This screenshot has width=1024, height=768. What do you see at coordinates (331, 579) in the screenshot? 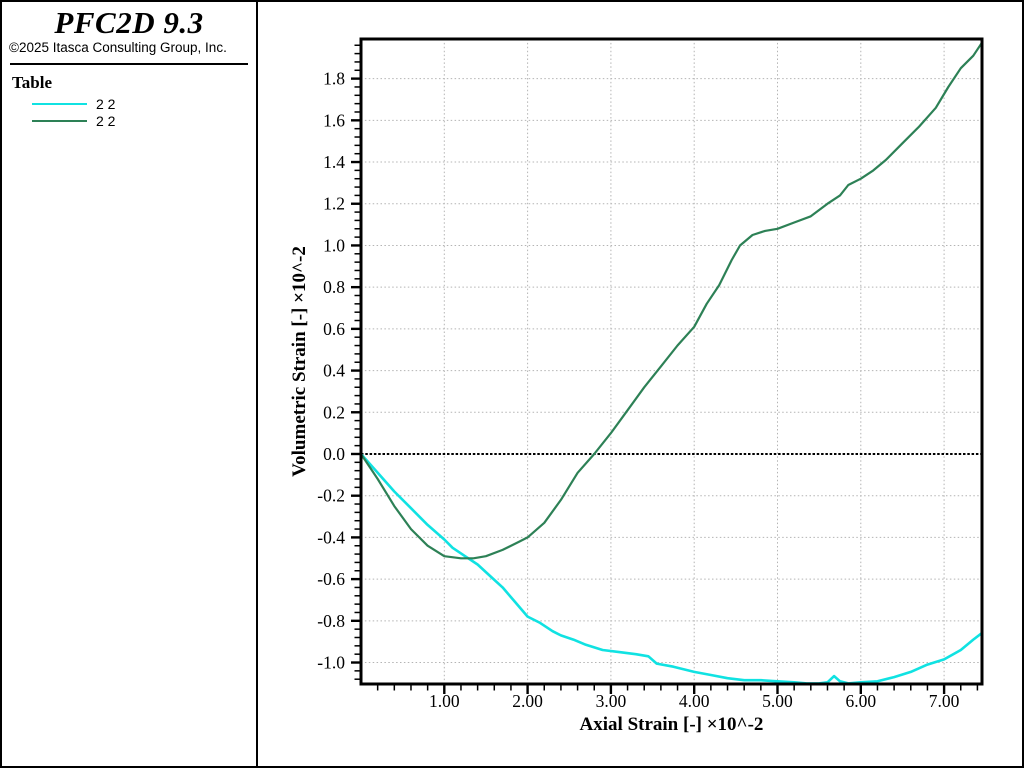
I see `y-tick-label: -0.6` at bounding box center [331, 579].